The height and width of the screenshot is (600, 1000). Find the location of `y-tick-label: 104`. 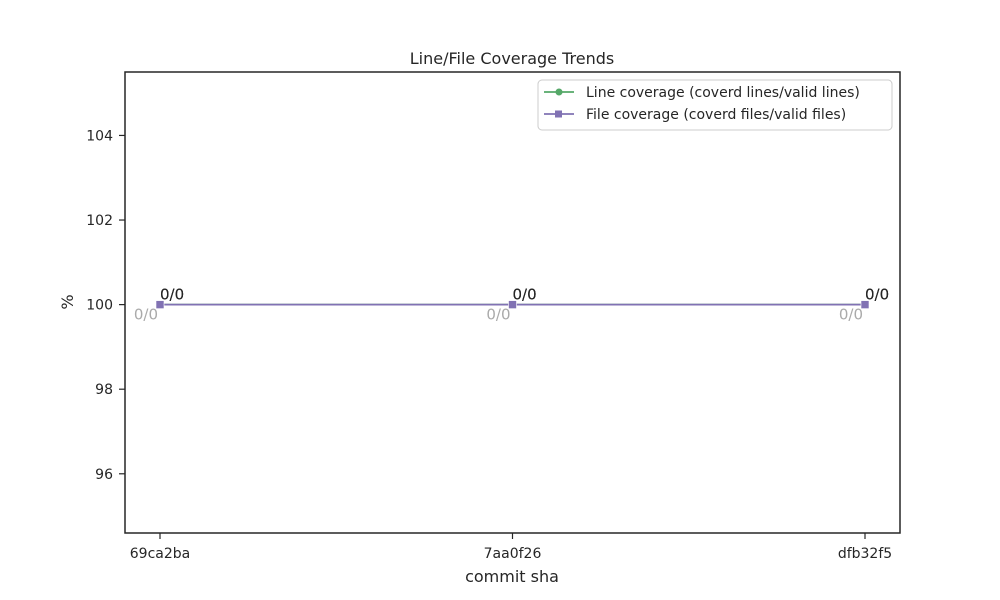

y-tick-label: 104 is located at coordinates (99, 136).